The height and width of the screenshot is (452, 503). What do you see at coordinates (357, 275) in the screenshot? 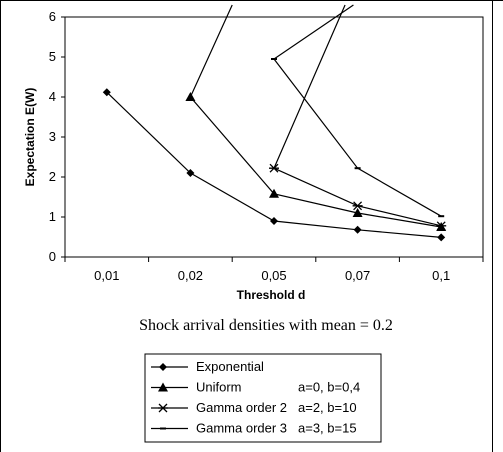
I see `x-tick-label: 0,07` at bounding box center [357, 275].